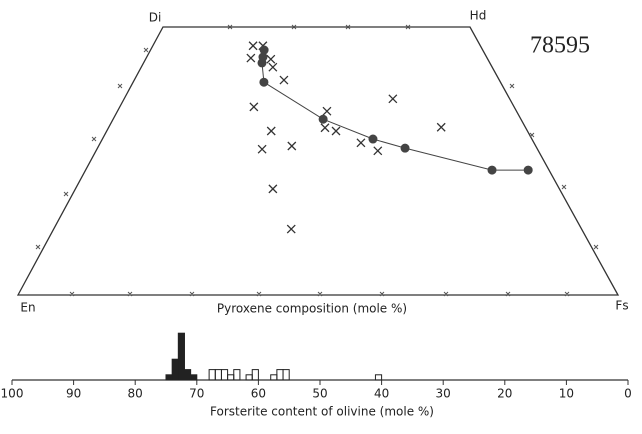 This screenshot has width=642, height=434. I want to click on trend-line, so click(395, 110).